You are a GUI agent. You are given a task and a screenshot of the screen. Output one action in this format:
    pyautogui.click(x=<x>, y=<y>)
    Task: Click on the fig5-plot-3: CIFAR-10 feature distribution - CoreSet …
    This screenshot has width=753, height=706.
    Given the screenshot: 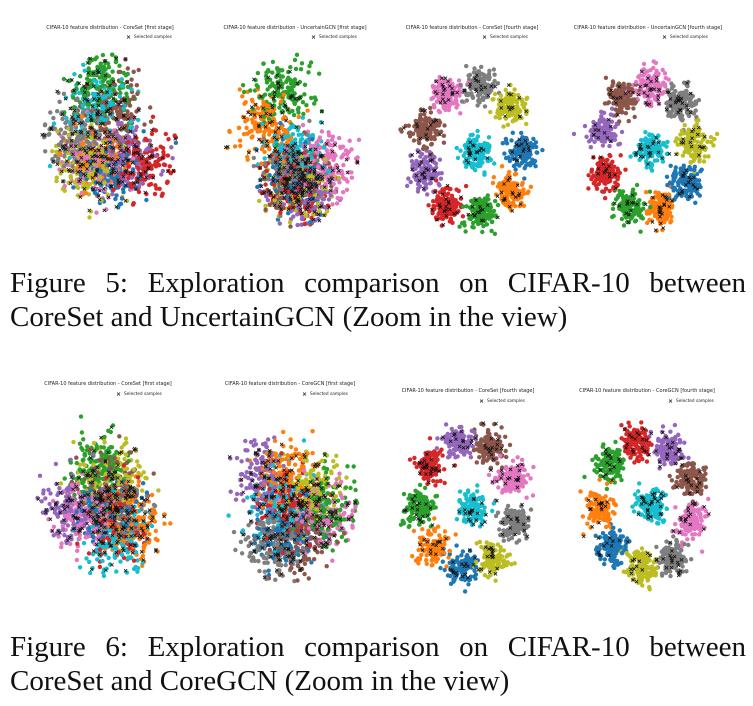 What is the action you would take?
    pyautogui.click(x=471, y=130)
    